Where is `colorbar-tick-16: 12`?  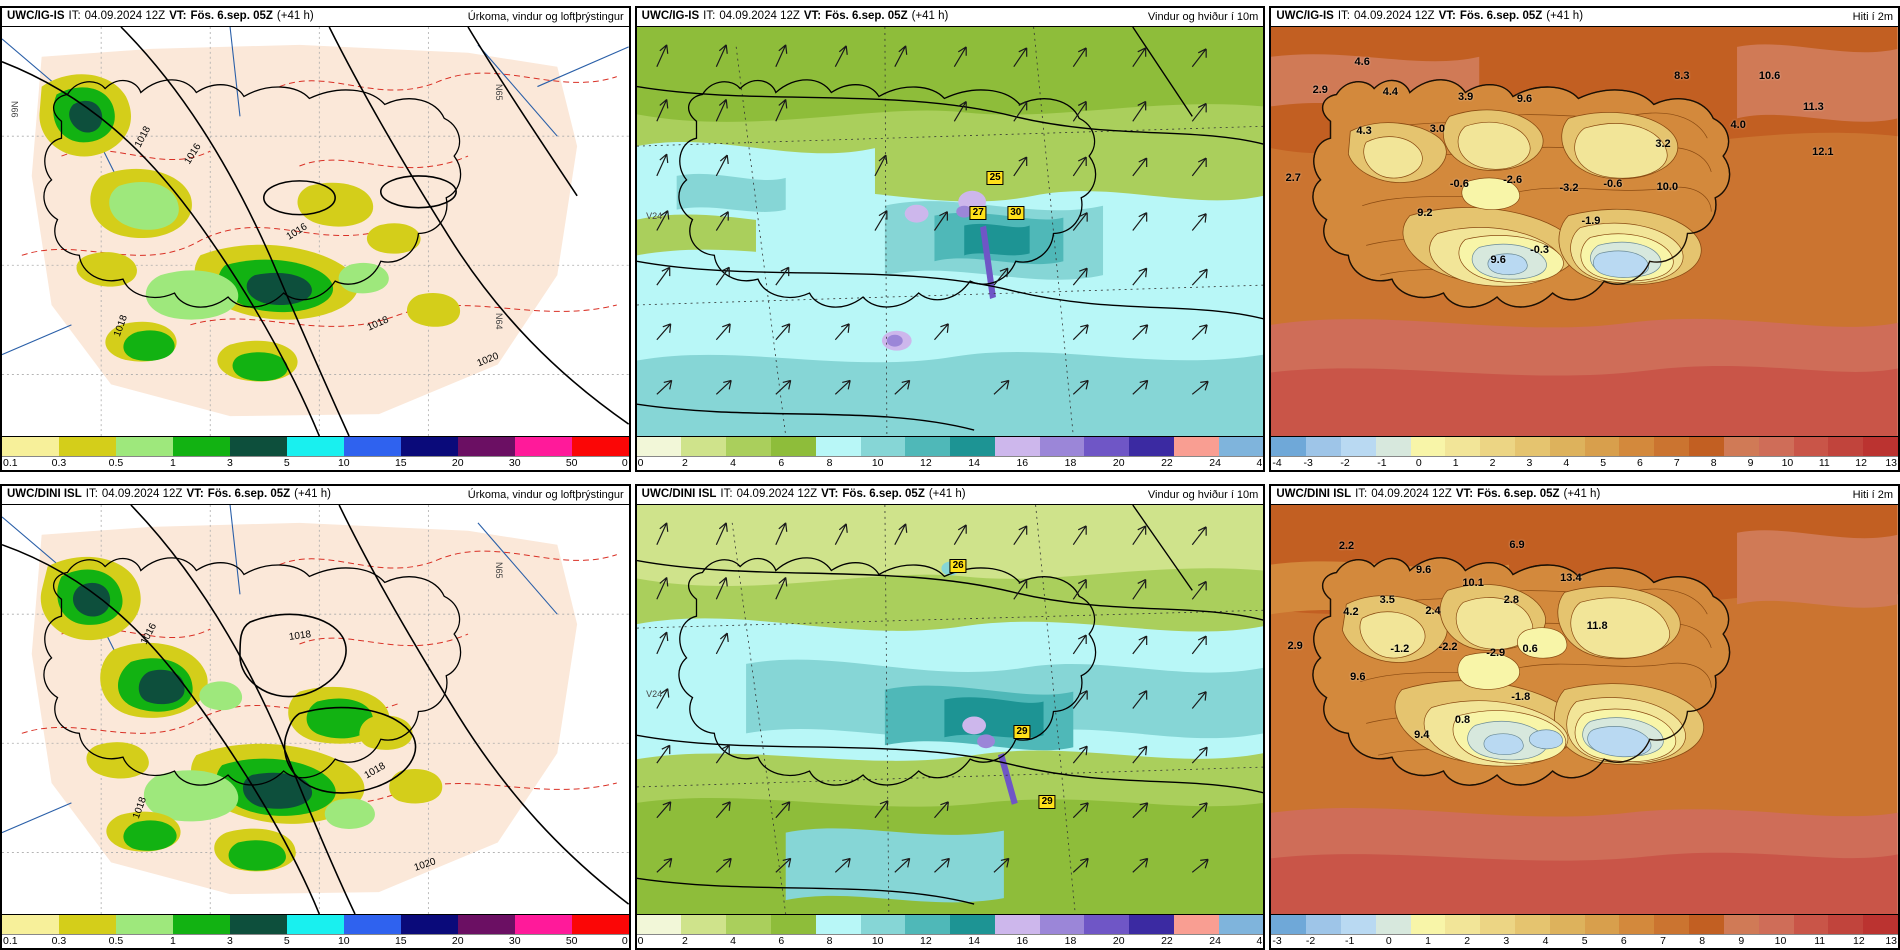 colorbar-tick-16: 12 is located at coordinates (1861, 463).